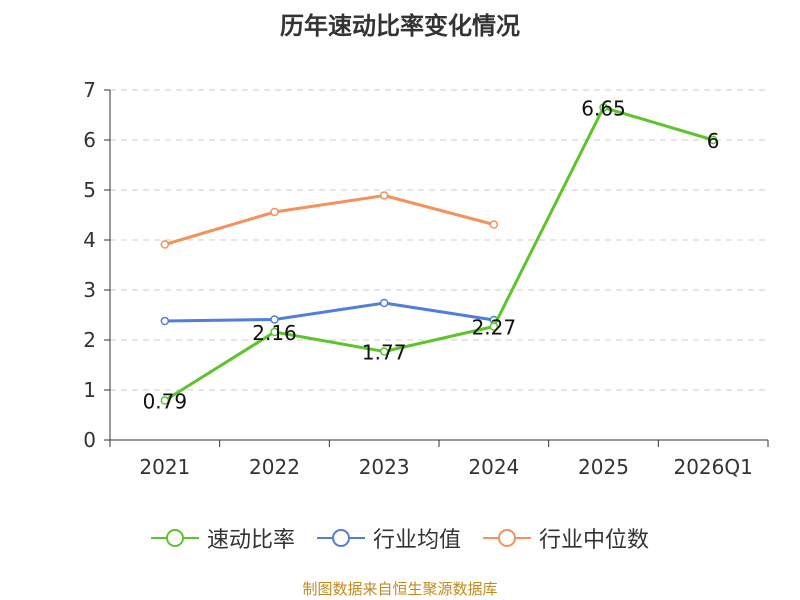  I want to click on y-tick-label: 6, so click(89, 140).